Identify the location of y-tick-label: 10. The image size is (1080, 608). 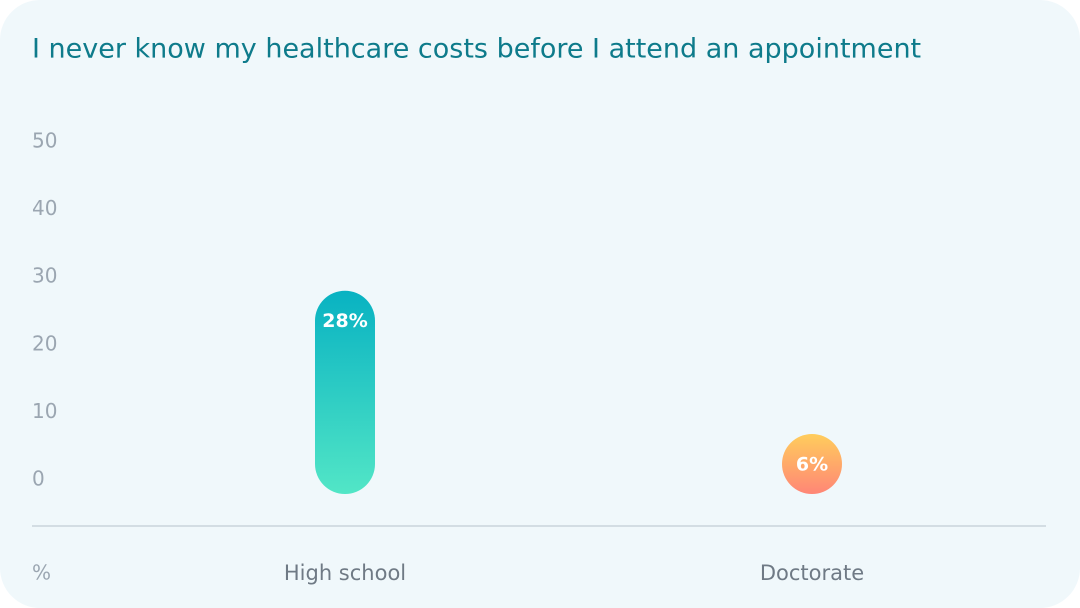
(44, 411).